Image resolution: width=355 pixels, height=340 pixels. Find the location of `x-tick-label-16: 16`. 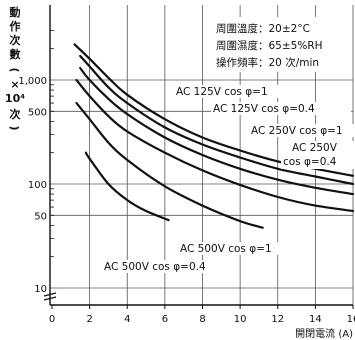

x-tick-label-16: 16 is located at coordinates (351, 319).